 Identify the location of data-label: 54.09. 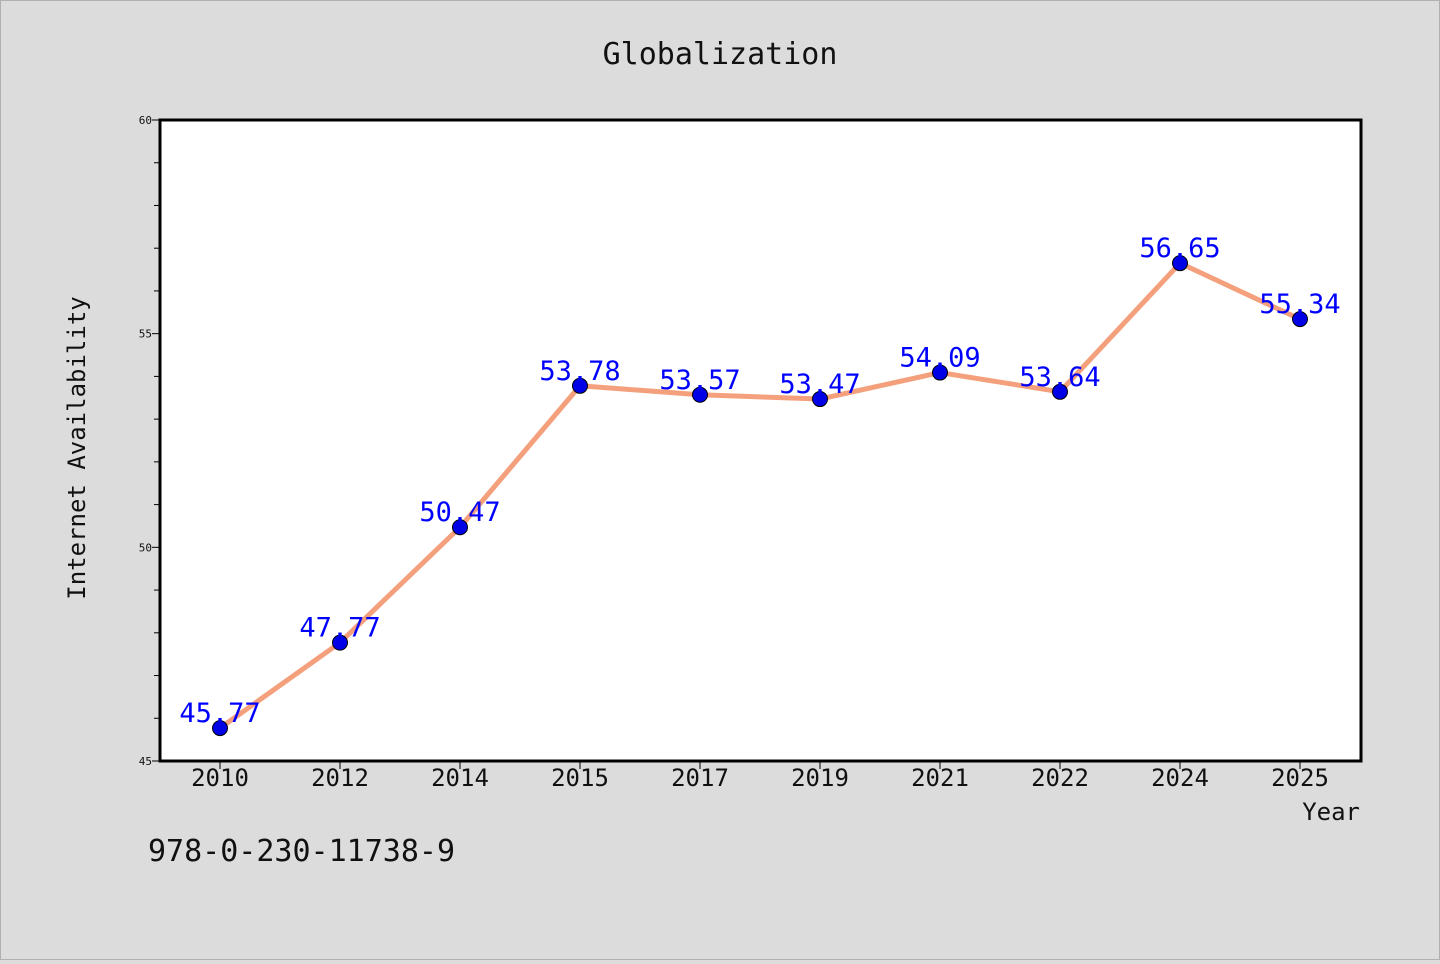
(939, 358).